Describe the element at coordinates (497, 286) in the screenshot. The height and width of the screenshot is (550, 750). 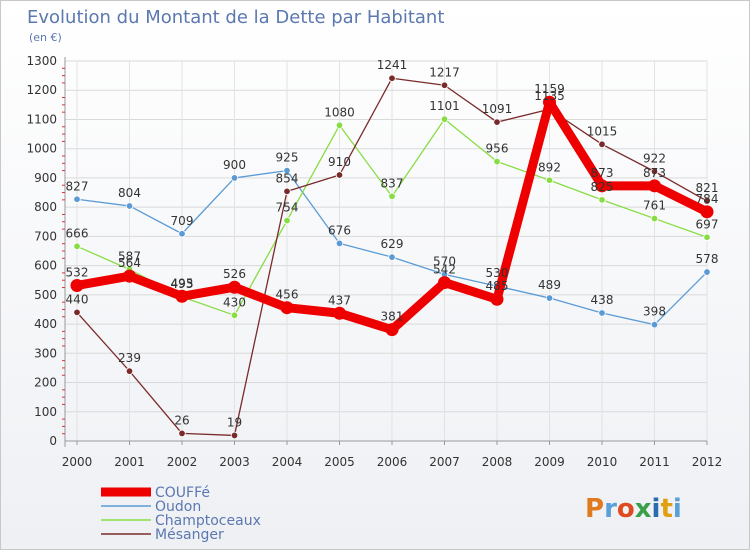
I see `data-label-couff-: 485` at that location.